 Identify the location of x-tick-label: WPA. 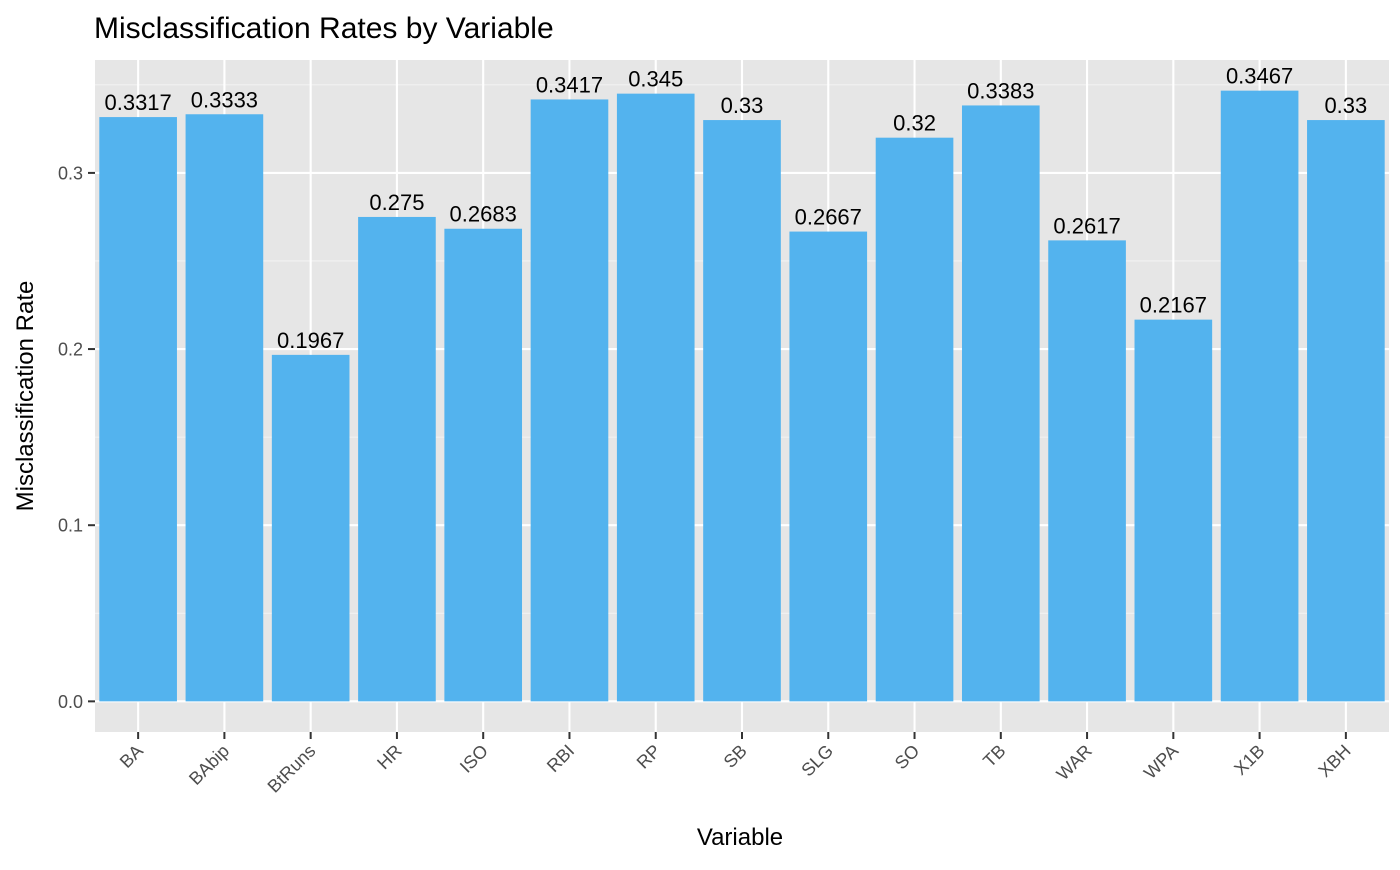
(1161, 762).